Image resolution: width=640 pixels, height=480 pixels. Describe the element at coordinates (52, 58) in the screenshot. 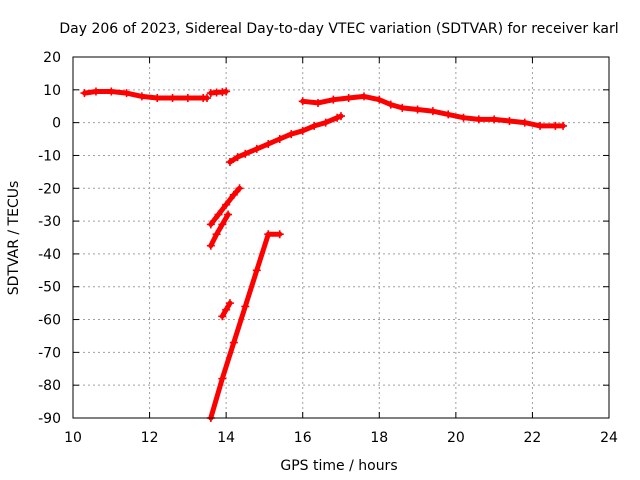

I see `y-tick-label: 20` at that location.